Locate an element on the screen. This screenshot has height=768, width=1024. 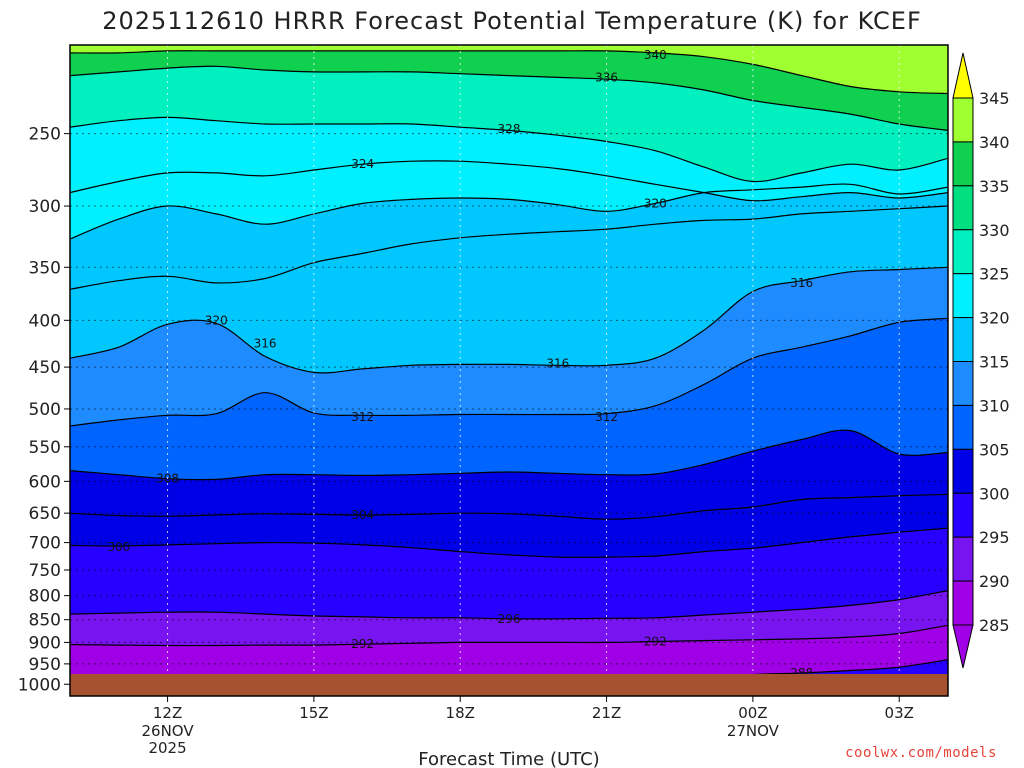
colorbar-label-305: 305 is located at coordinates (994, 449).